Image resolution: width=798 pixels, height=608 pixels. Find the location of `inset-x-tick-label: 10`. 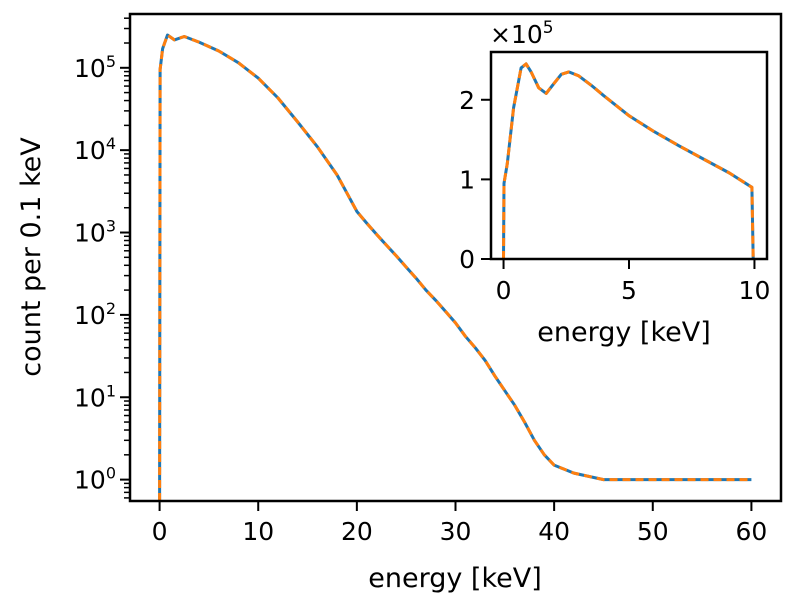

inset-x-tick-label: 10 is located at coordinates (755, 290).